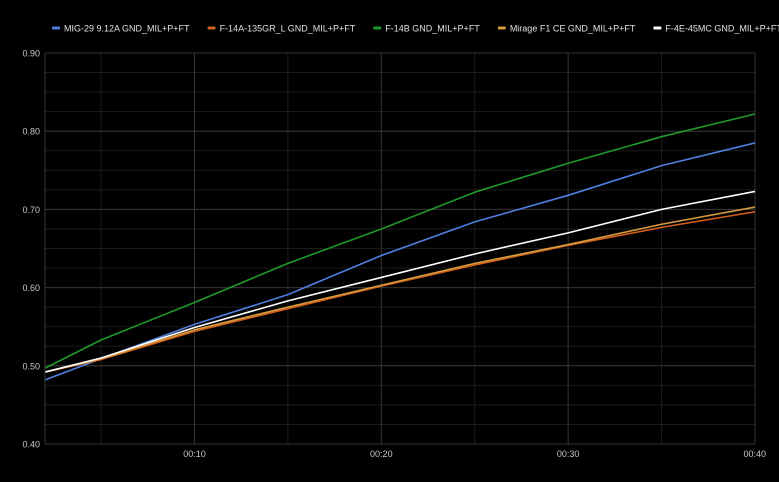  Describe the element at coordinates (31, 288) in the screenshot. I see `y-tick-label: 0.60` at that location.